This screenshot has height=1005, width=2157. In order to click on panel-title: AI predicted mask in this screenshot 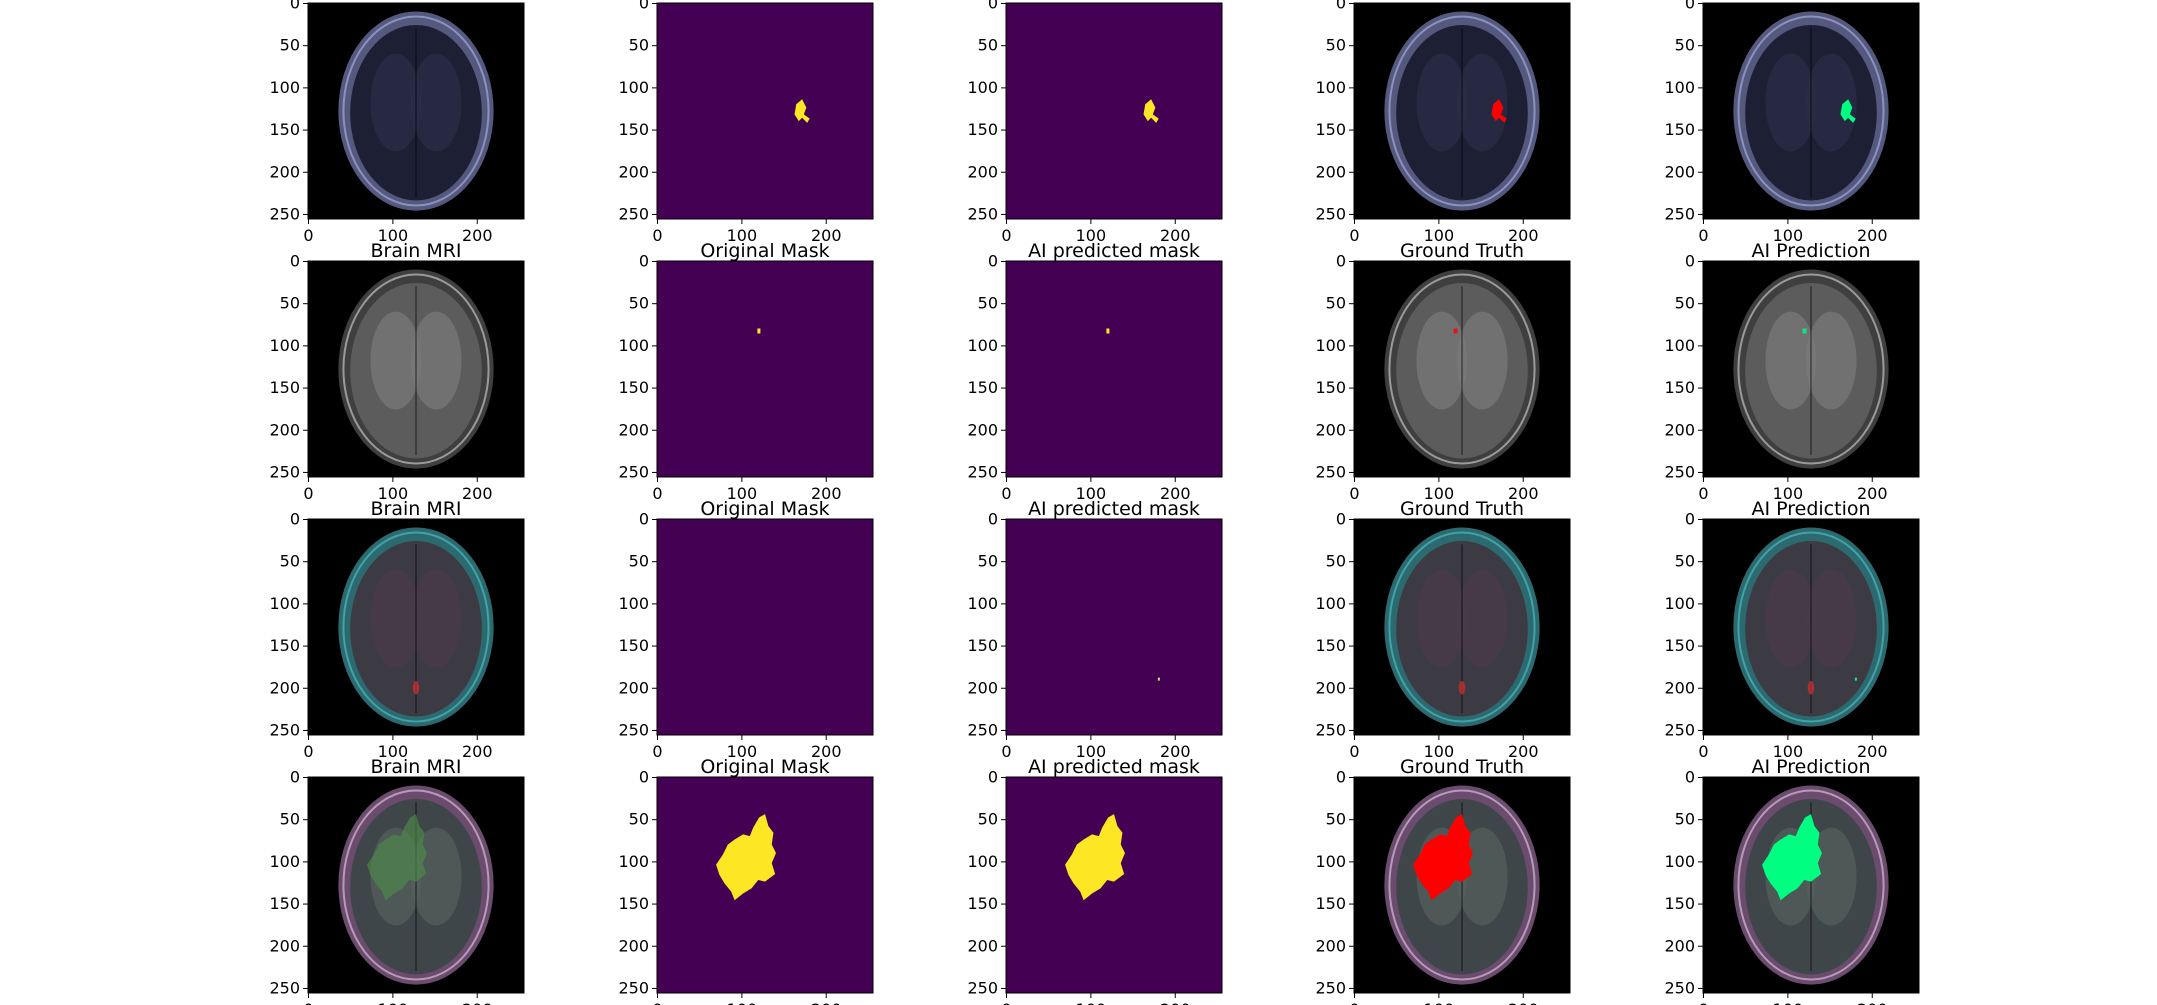, I will do `click(1114, 767)`.